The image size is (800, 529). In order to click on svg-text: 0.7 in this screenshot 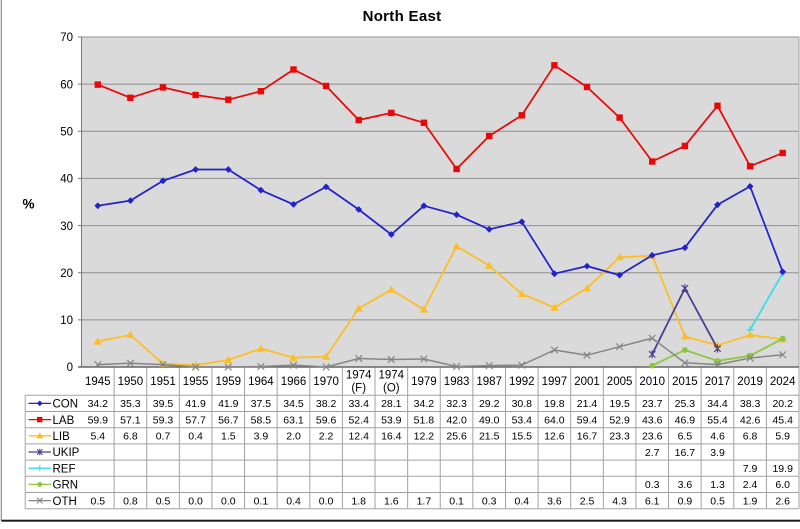, I will do `click(163, 437)`.